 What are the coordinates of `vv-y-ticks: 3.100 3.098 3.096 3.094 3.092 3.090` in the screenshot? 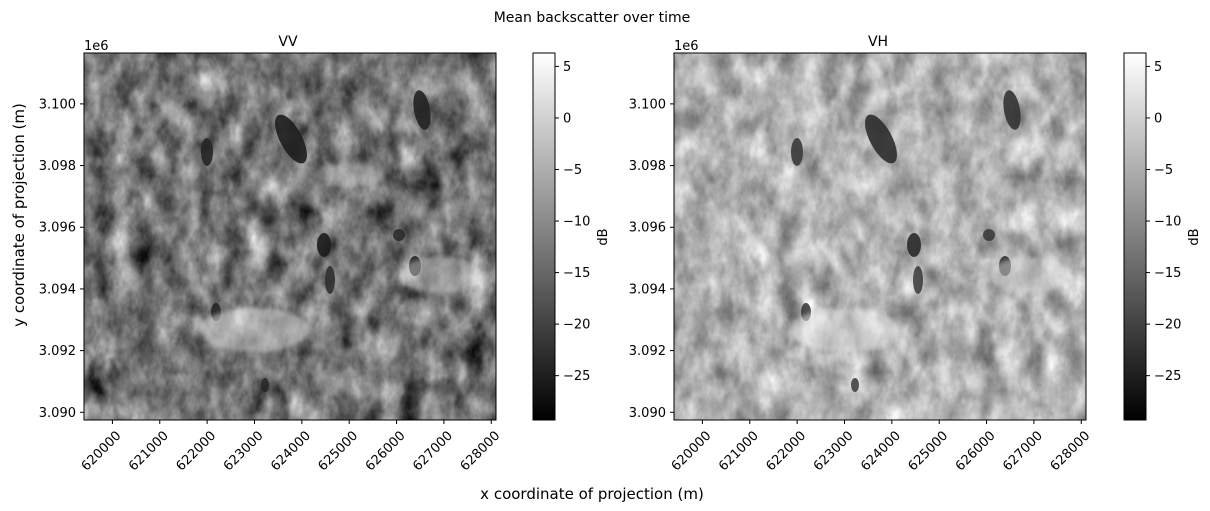 It's located at (61, 259).